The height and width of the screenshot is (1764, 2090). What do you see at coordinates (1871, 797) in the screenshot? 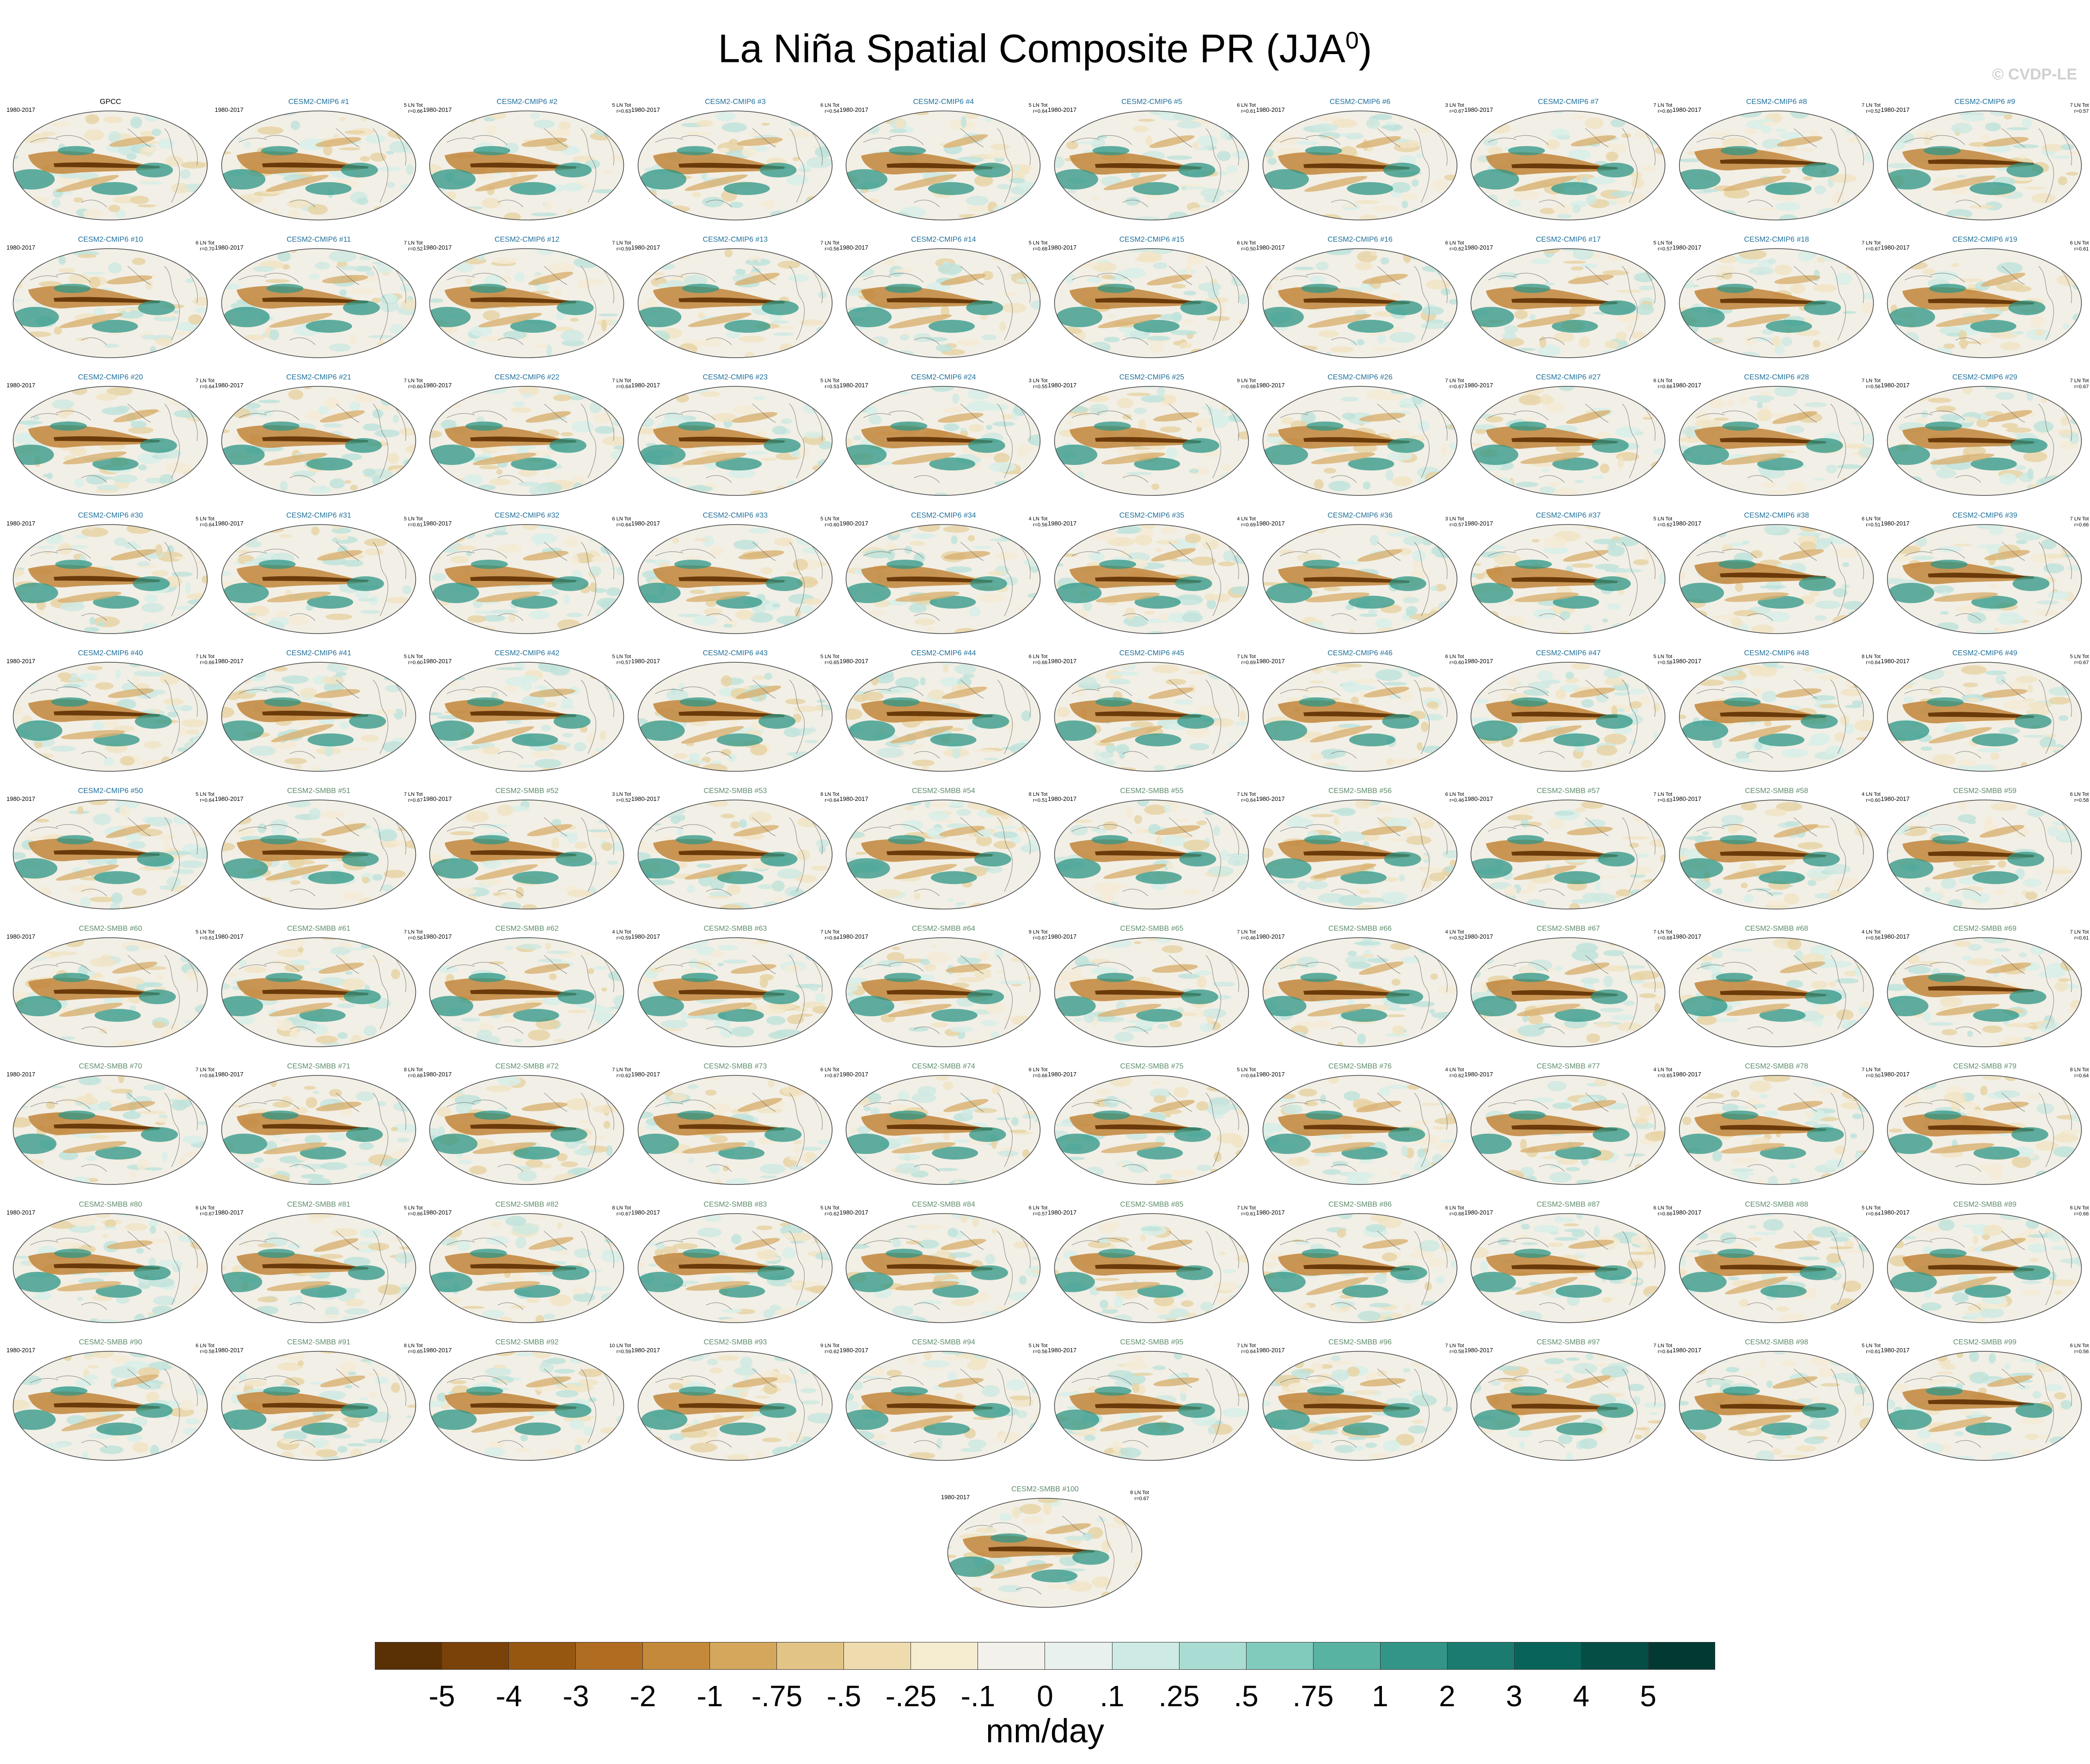
I see `panel-stats: 4 LN Tot r=0.60` at bounding box center [1871, 797].